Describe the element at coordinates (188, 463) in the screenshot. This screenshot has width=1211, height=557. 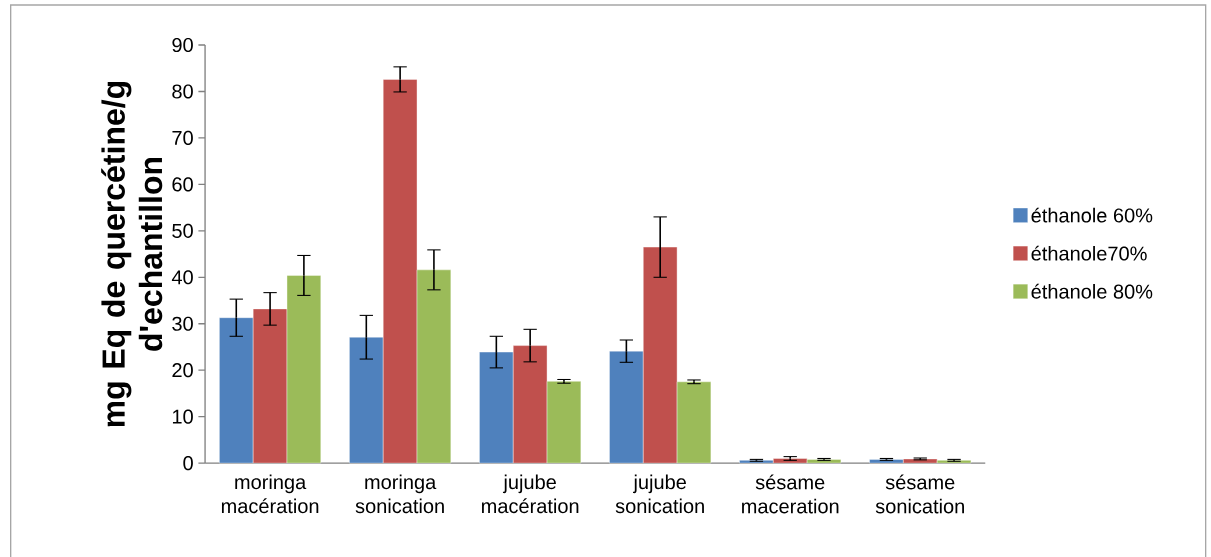
I see `y-tick-label: 0` at that location.